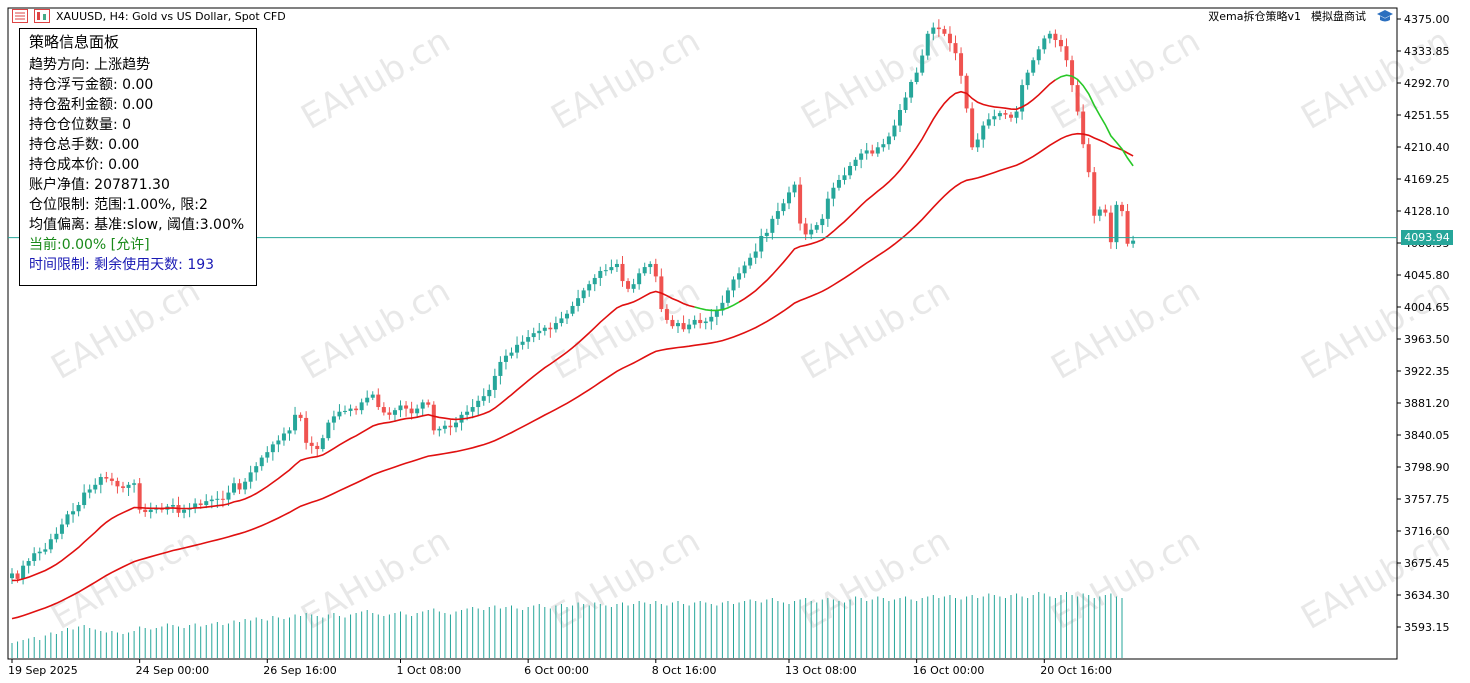  Describe the element at coordinates (949, 670) in the screenshot. I see `x-tick-label: 16 Oct 00:00` at that location.